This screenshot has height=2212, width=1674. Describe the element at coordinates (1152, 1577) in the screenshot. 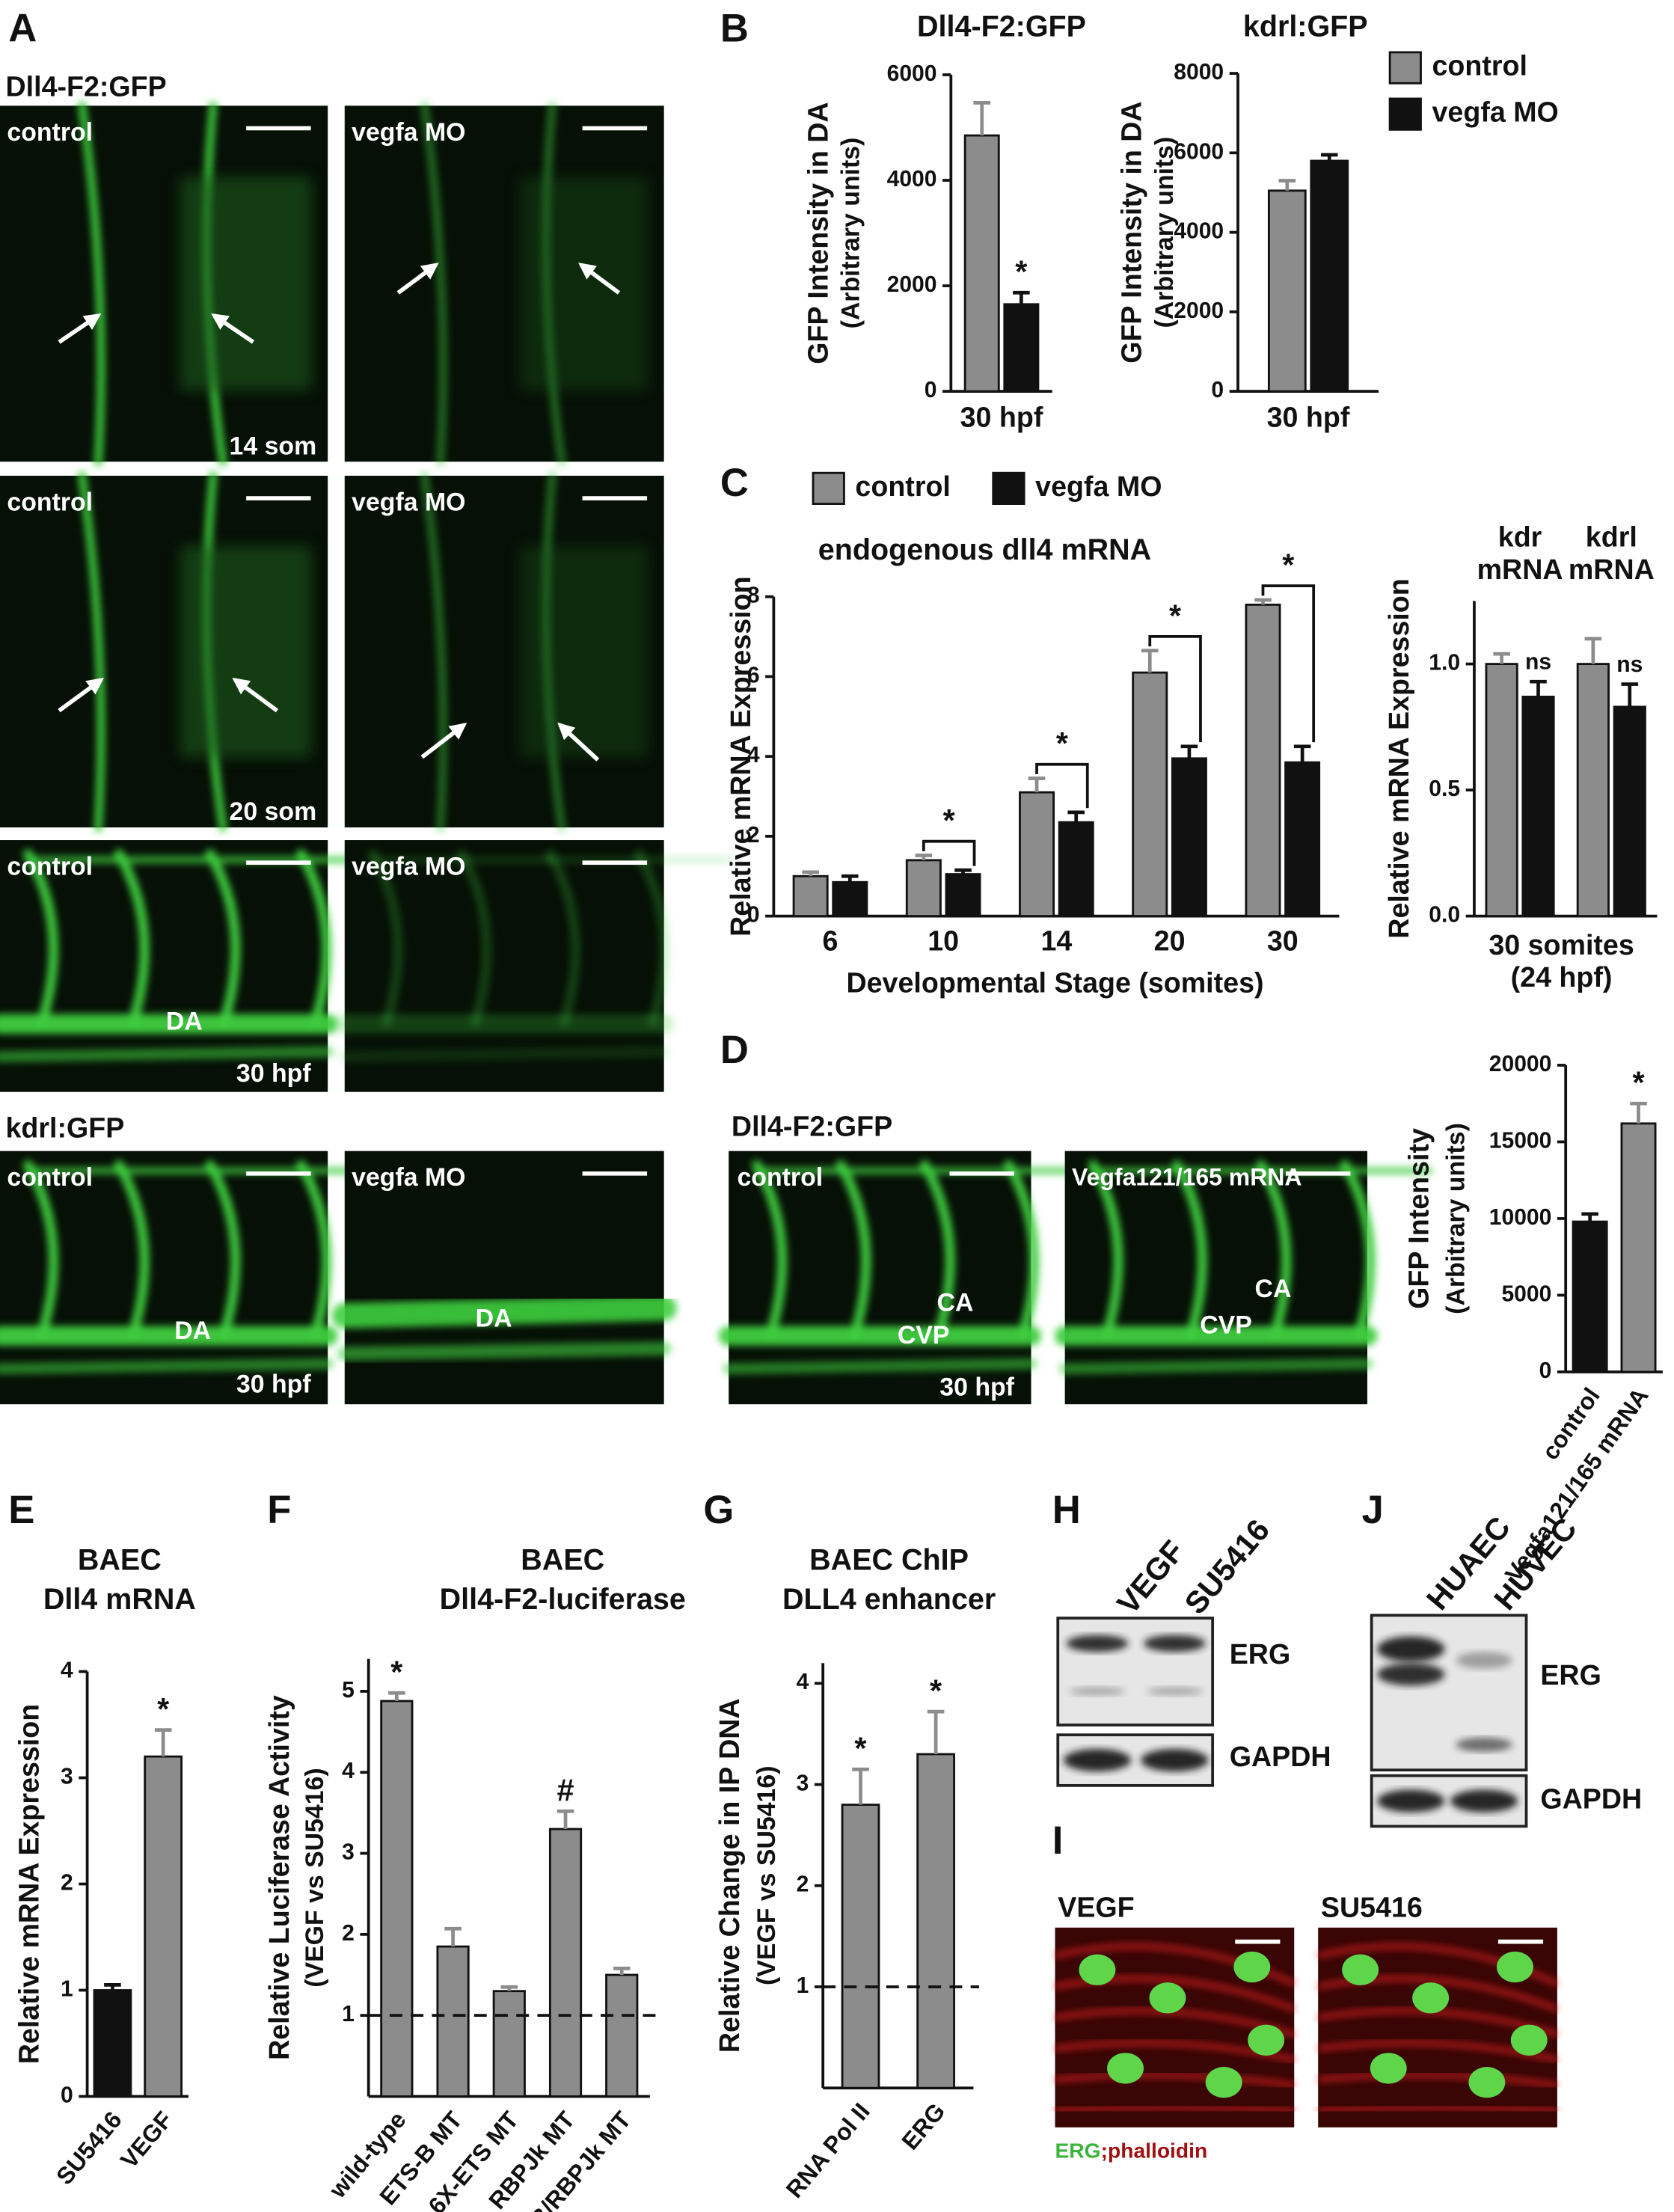

I see `lane-label: VEGF` at that location.